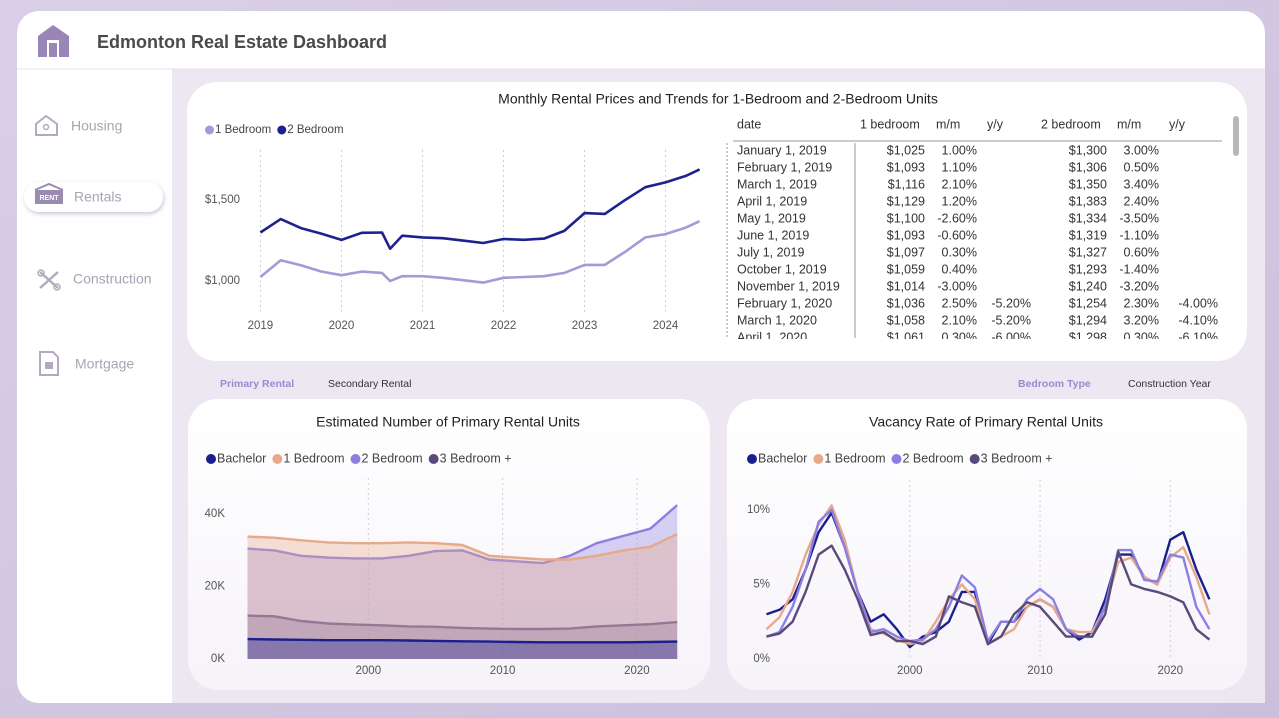  What do you see at coordinates (1088, 337) in the screenshot?
I see `table-cell: $1,298` at bounding box center [1088, 337].